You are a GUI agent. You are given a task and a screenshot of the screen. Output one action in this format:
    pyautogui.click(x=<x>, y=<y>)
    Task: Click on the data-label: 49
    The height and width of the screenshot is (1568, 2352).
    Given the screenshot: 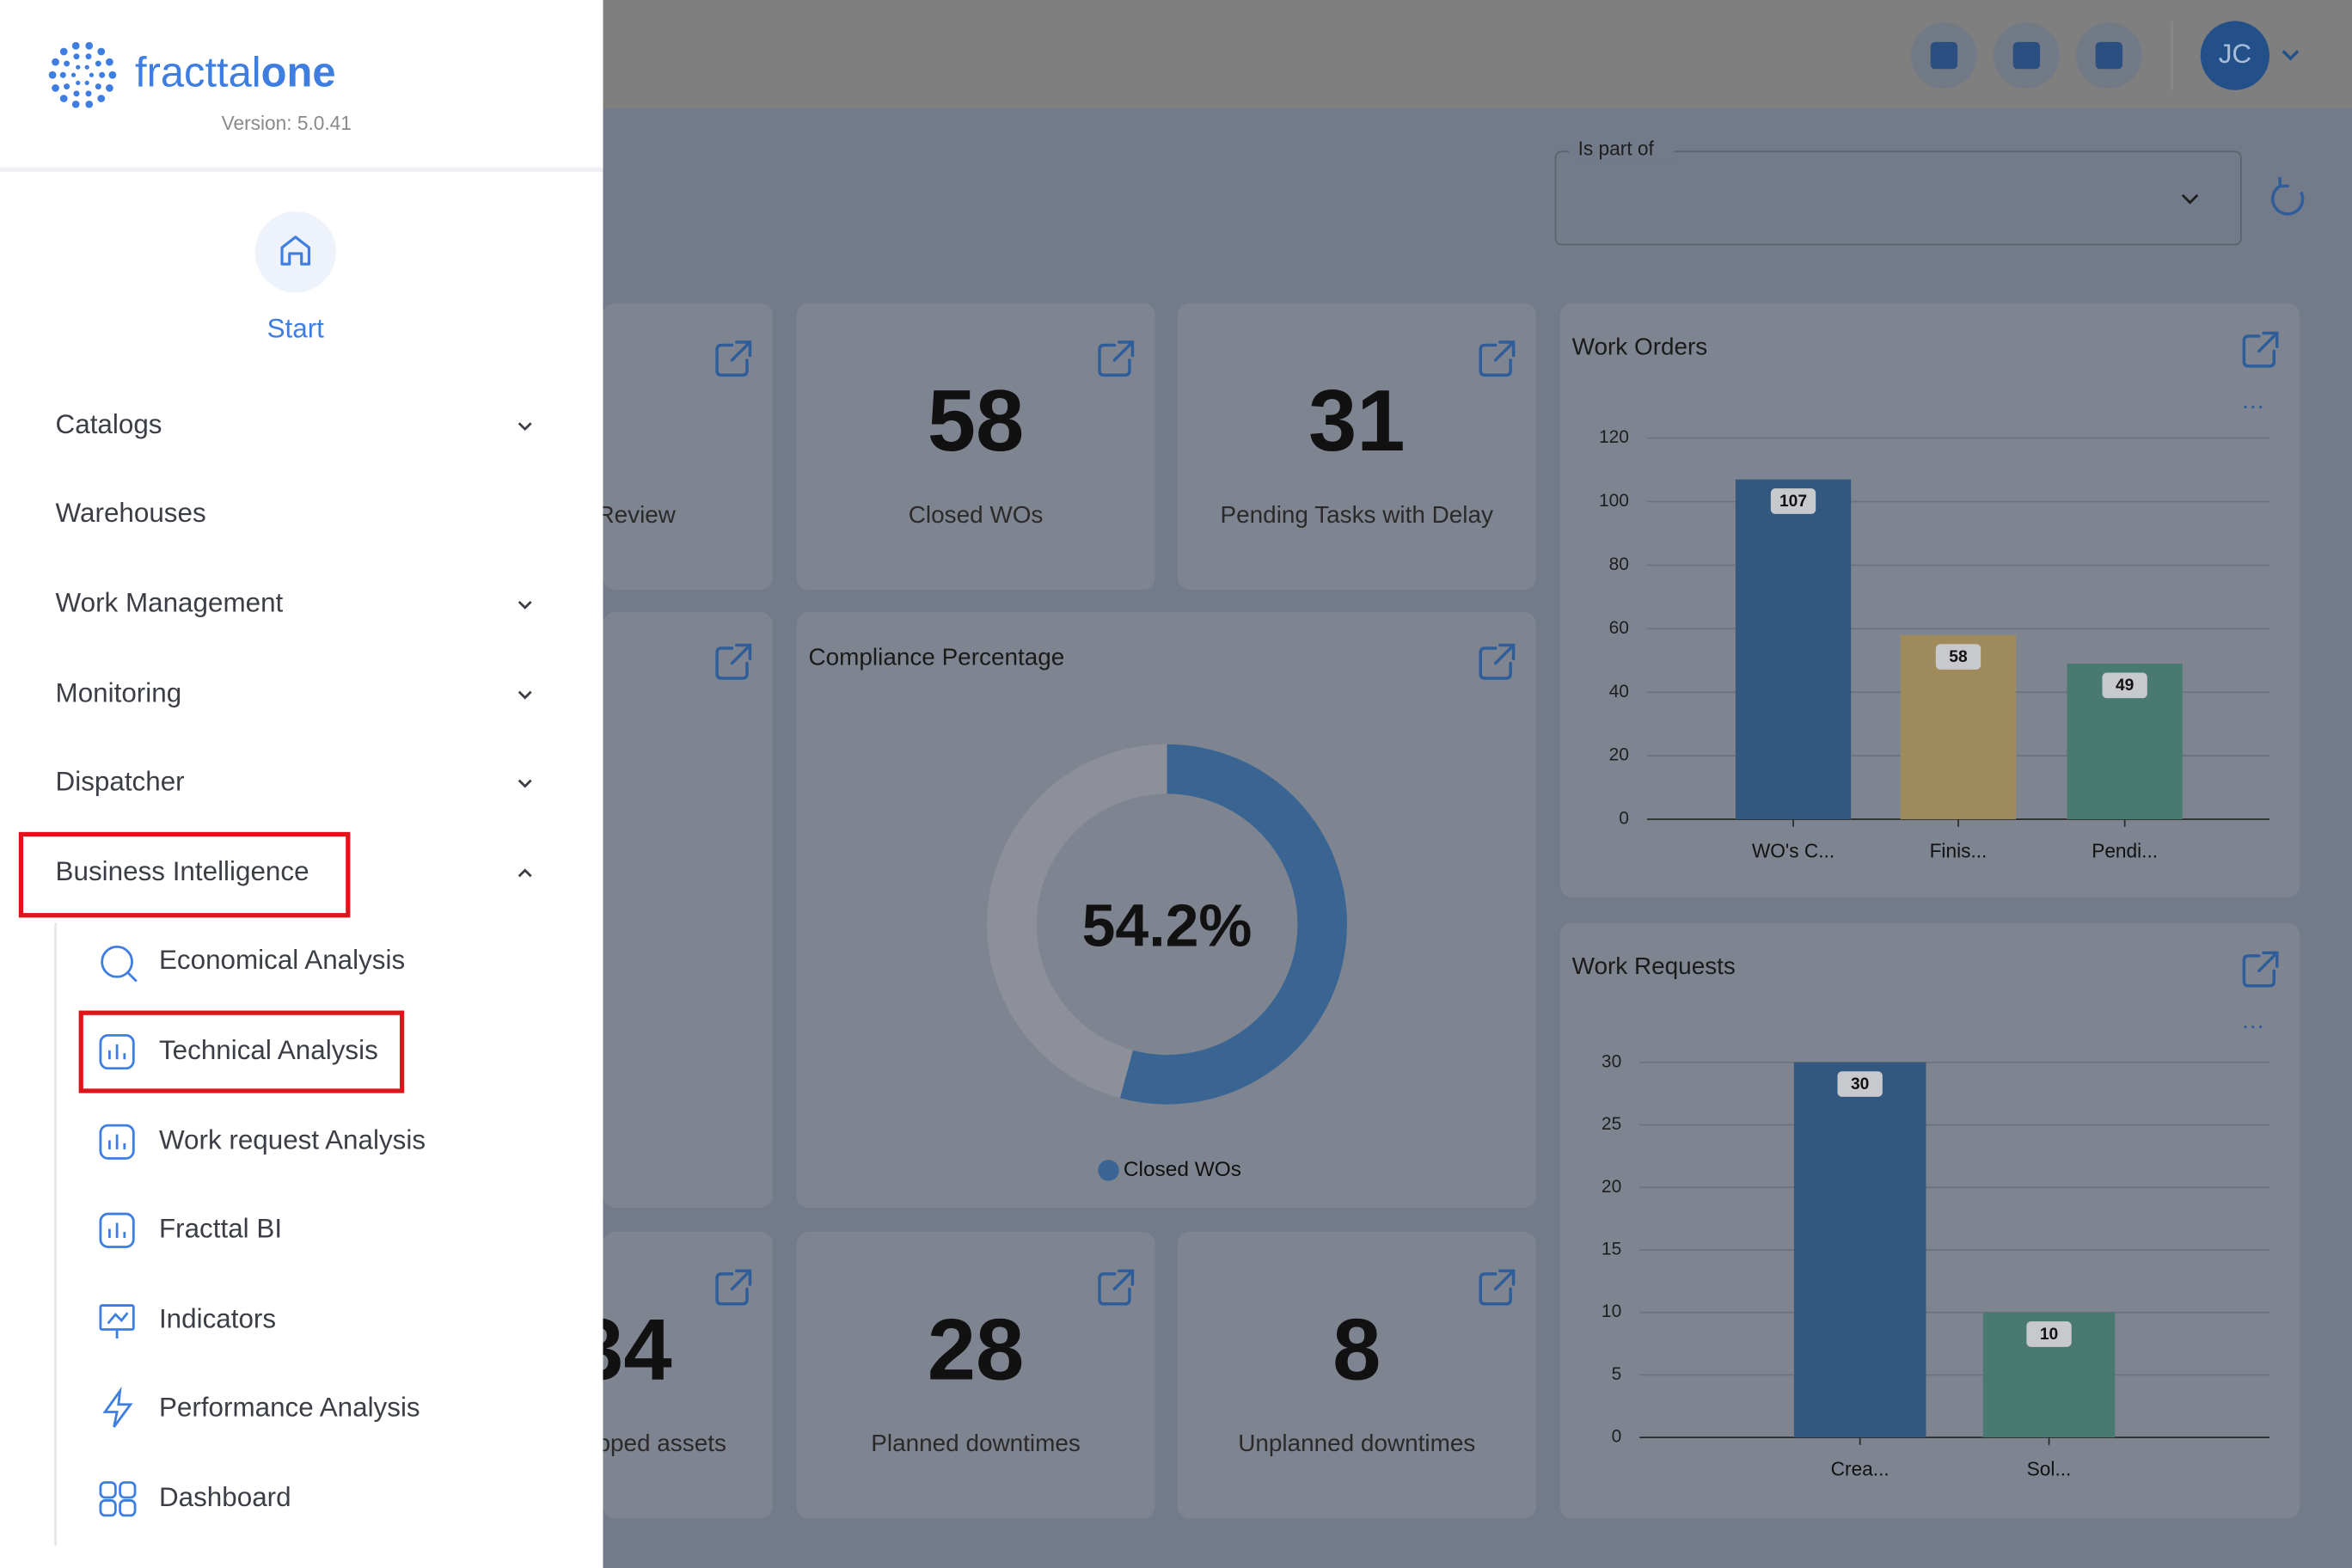 What is the action you would take?
    pyautogui.click(x=2125, y=686)
    